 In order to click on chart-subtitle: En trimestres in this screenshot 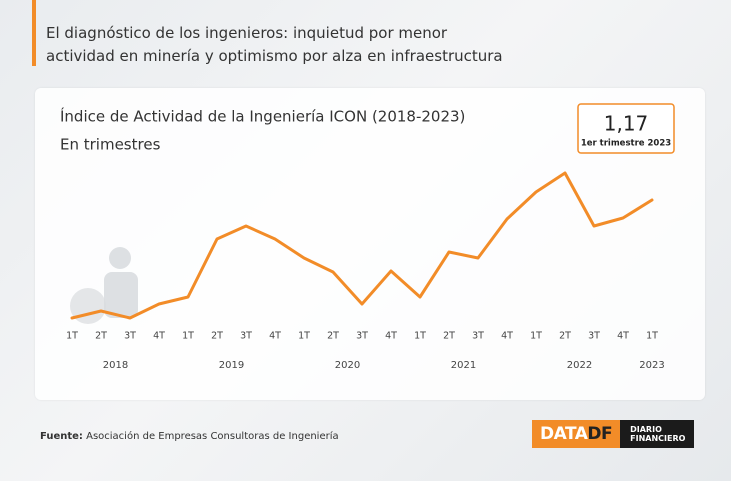, I will do `click(110, 145)`.